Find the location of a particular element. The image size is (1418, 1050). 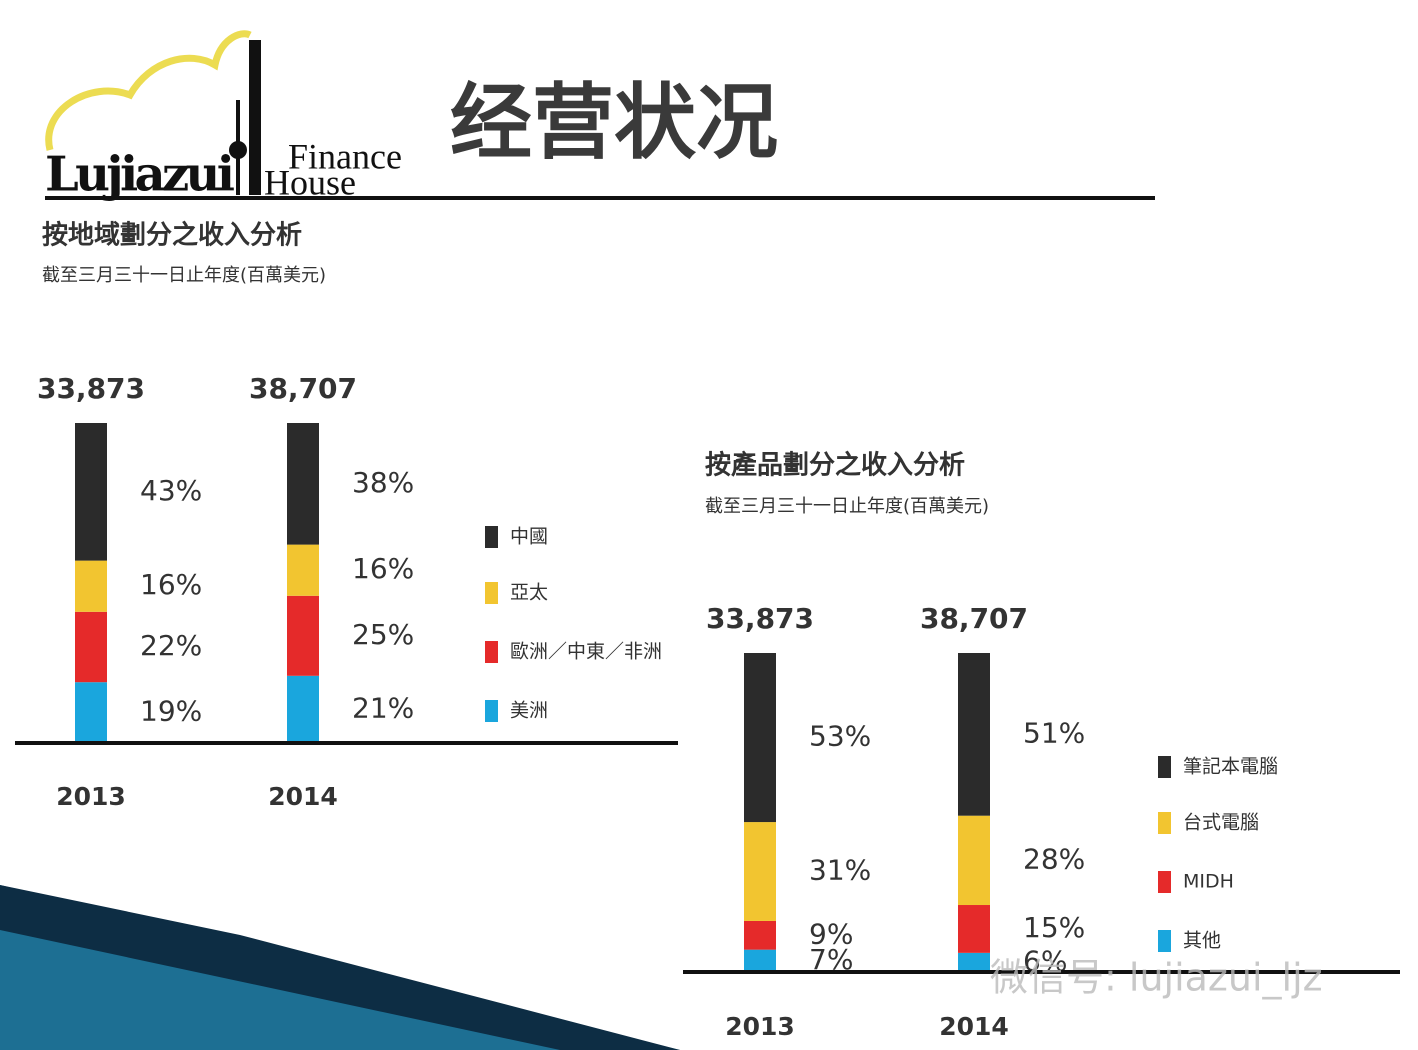

data-label: 15% is located at coordinates (1054, 927).